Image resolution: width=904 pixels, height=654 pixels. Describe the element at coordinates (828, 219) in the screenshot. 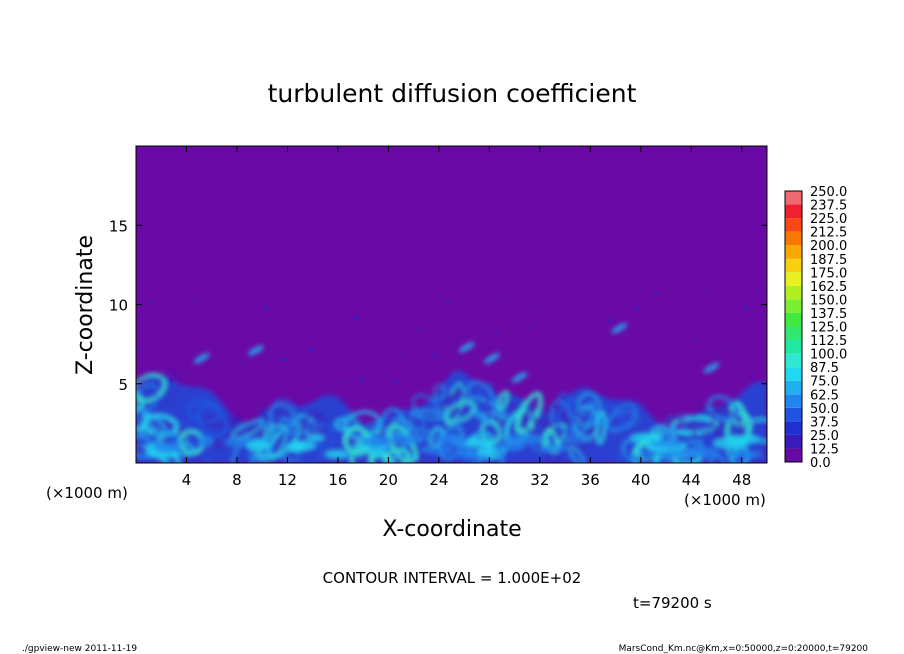

I see `colorbar-label: 225.0` at that location.